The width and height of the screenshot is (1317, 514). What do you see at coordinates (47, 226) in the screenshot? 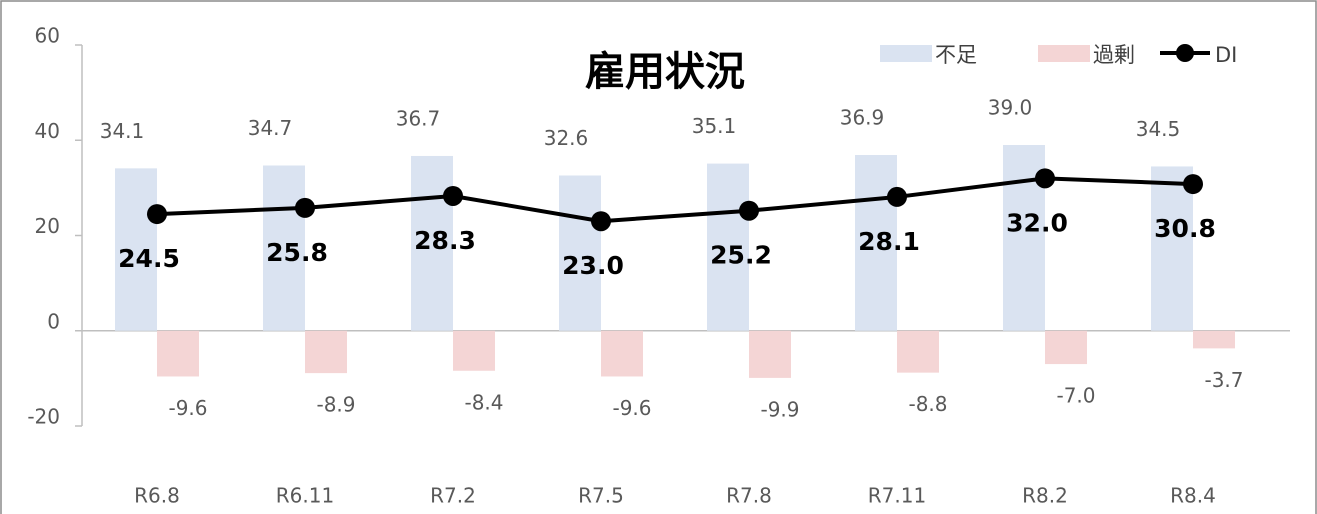
I see `y-tick-label: 20` at bounding box center [47, 226].